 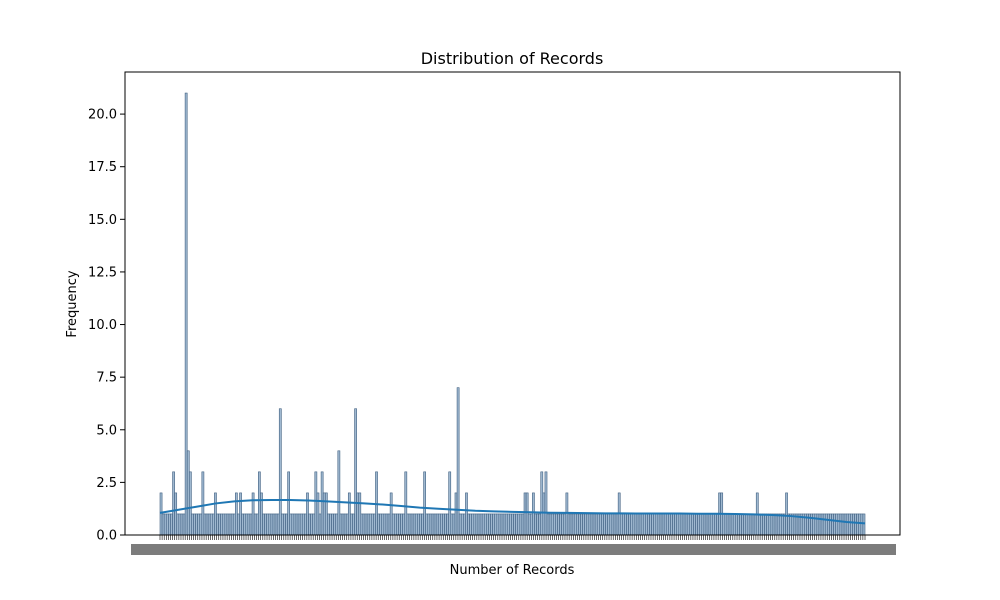 I want to click on y-tick-label: 12.5, so click(x=102, y=272).